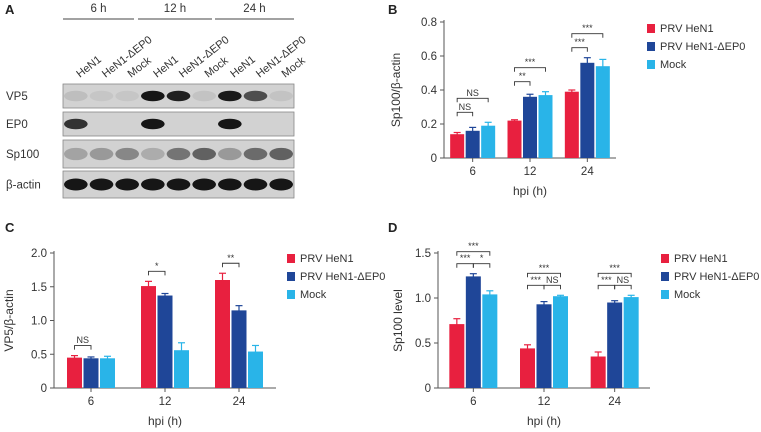  Describe the element at coordinates (429, 125) in the screenshot. I see `y-tick-label: 0.2` at that location.